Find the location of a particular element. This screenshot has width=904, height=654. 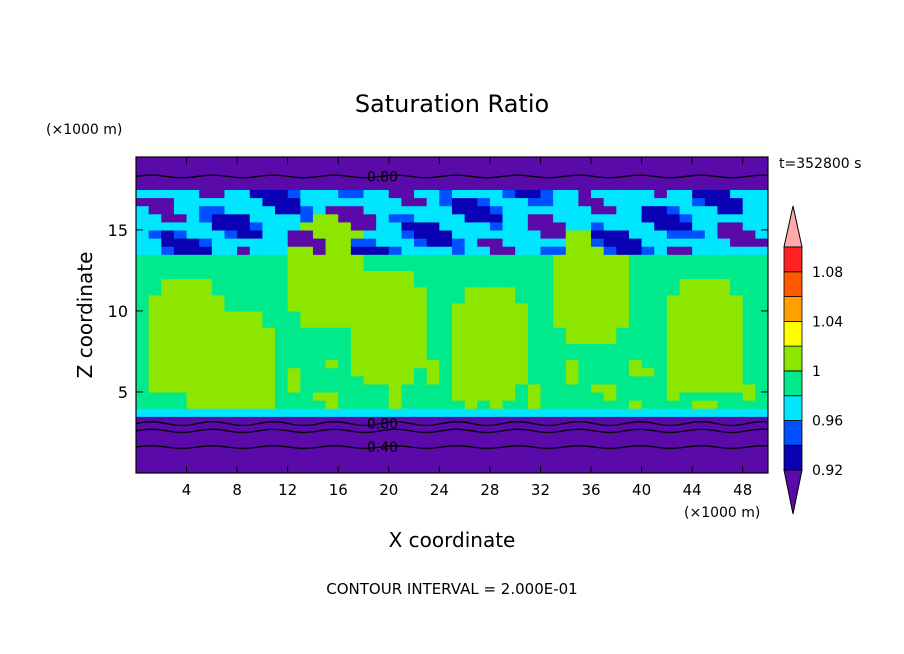

colorbar-min-arrow is located at coordinates (793, 492).